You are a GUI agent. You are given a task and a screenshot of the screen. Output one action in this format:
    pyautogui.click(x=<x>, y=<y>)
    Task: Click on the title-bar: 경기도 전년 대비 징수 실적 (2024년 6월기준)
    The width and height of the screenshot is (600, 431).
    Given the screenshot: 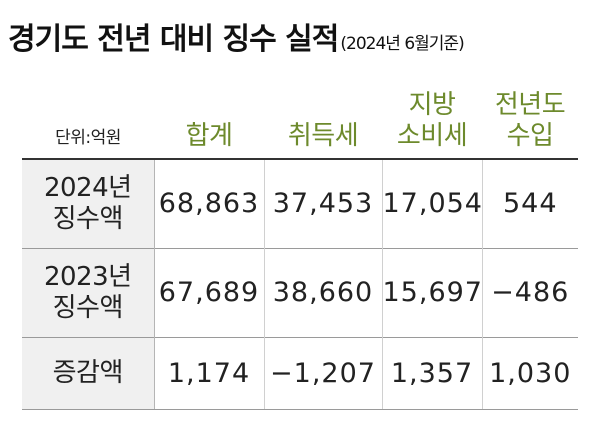 What is the action you would take?
    pyautogui.click(x=236, y=37)
    